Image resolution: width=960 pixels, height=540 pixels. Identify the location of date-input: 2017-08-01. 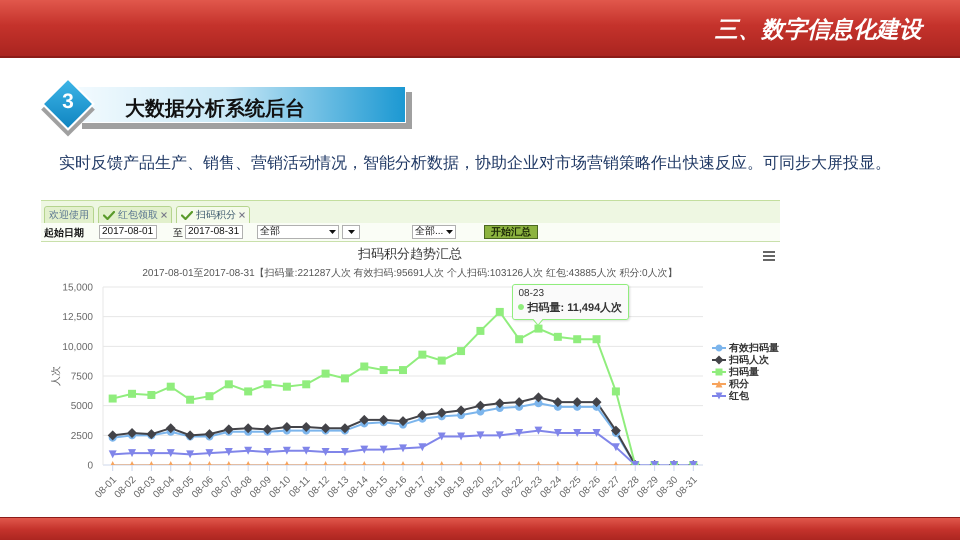
(128, 232).